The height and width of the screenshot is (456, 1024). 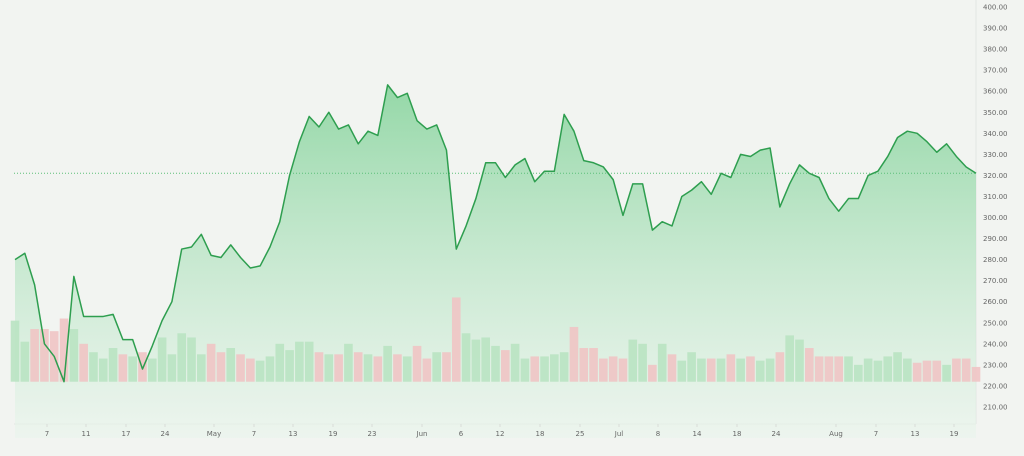 I want to click on x-tick-label: 23, so click(x=372, y=434).